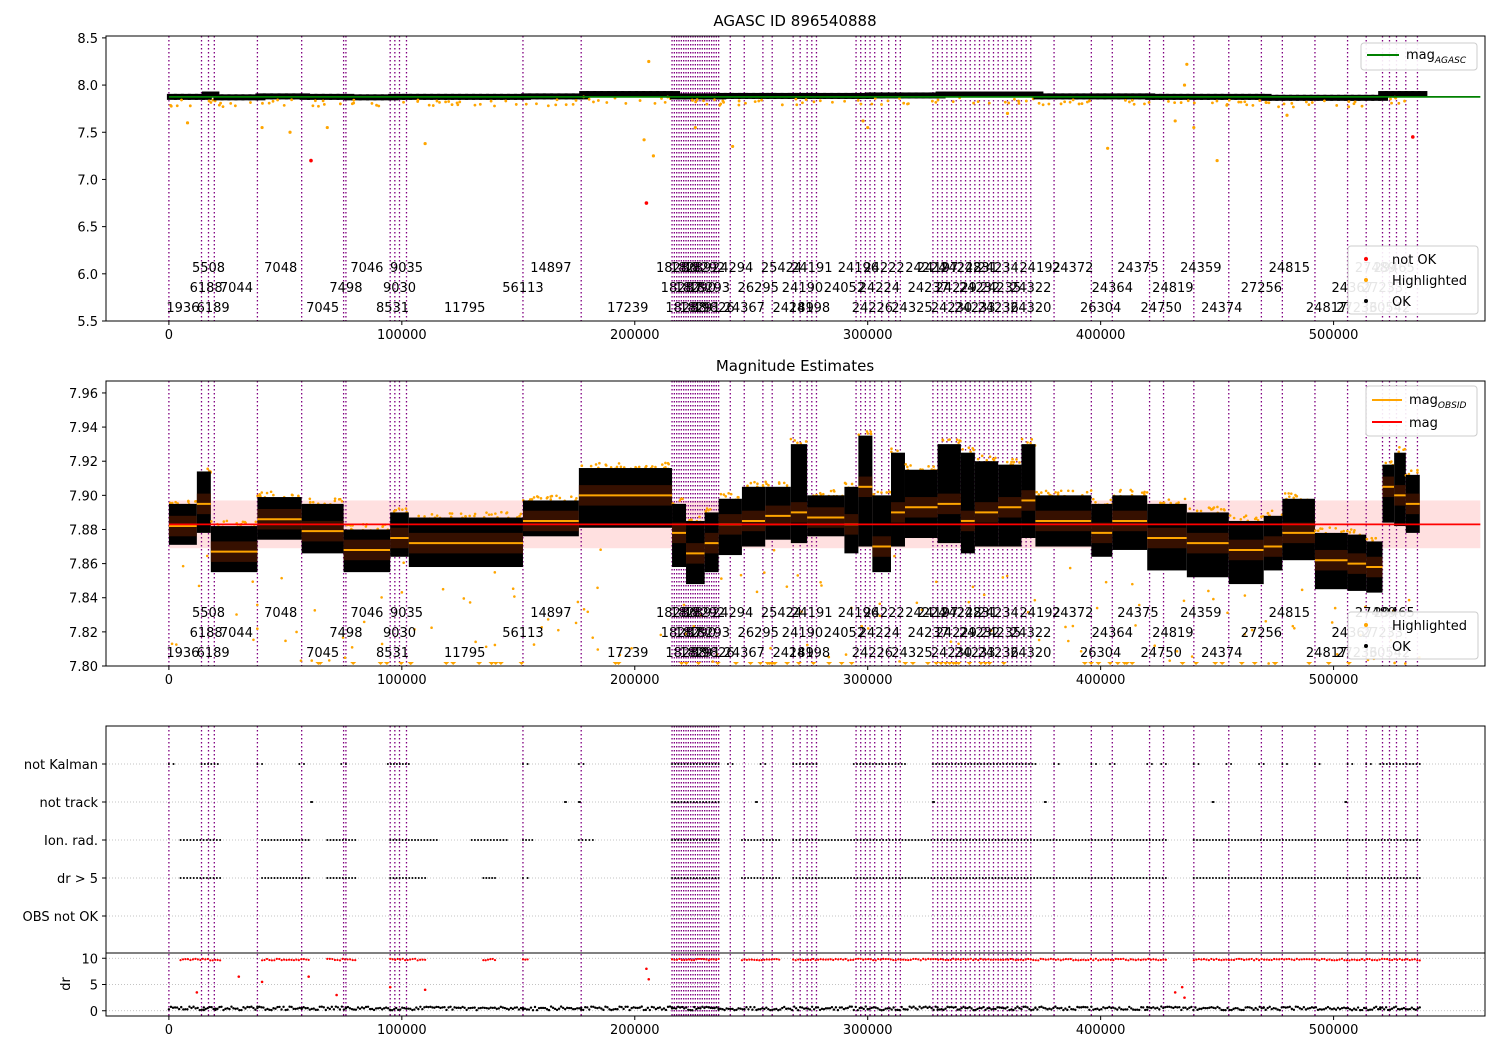 This screenshot has height=1050, width=1500. I want to click on obsid-label: 18290, so click(695, 633).